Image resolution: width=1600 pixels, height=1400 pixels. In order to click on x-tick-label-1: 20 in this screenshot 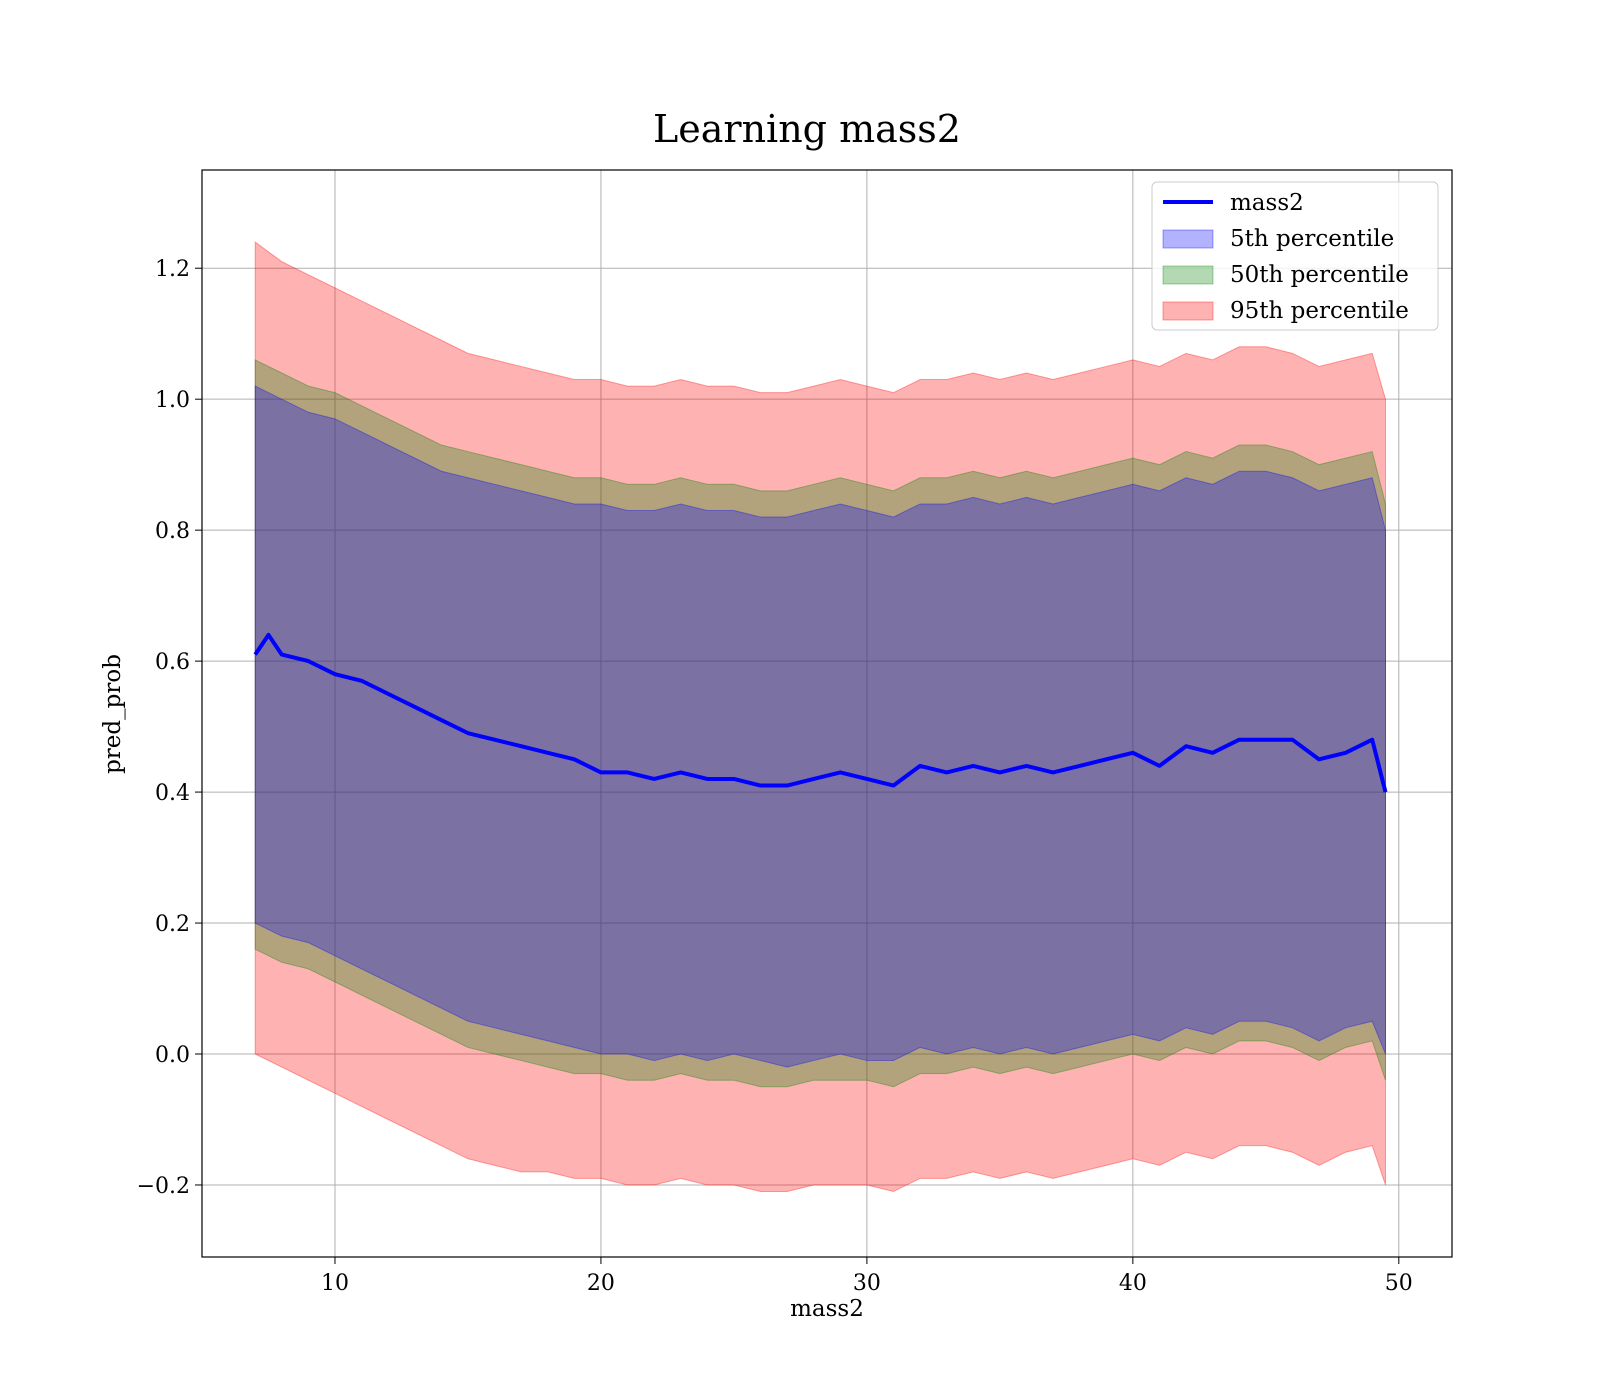, I will do `click(601, 1283)`.